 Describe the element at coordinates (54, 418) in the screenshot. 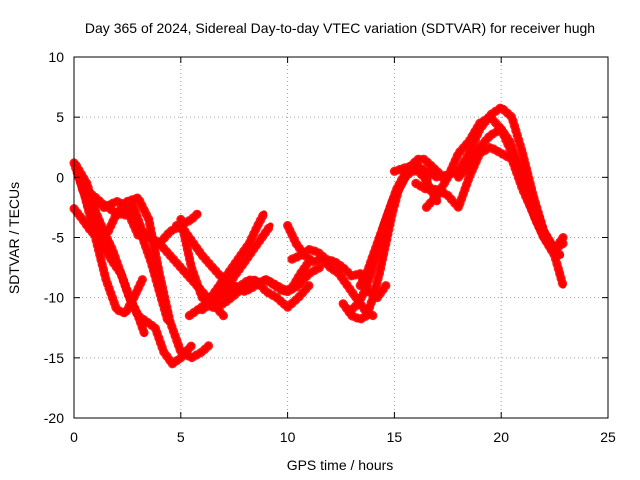

I see `y-tick-label: -20` at that location.